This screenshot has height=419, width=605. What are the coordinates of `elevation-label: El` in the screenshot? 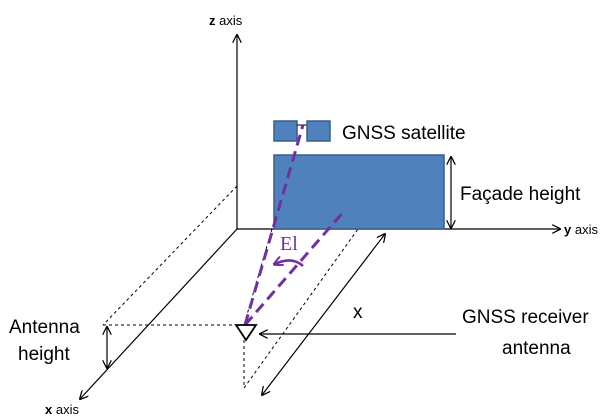 It's located at (289, 244).